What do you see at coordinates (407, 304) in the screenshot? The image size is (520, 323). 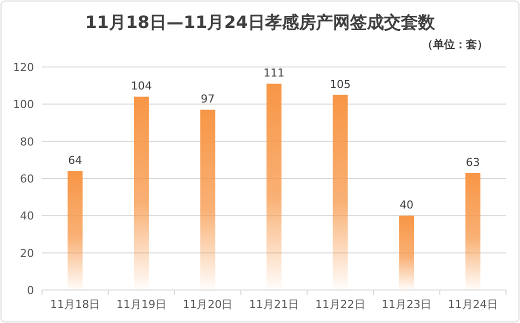 I see `x-tick-label: 11月23日` at bounding box center [407, 304].